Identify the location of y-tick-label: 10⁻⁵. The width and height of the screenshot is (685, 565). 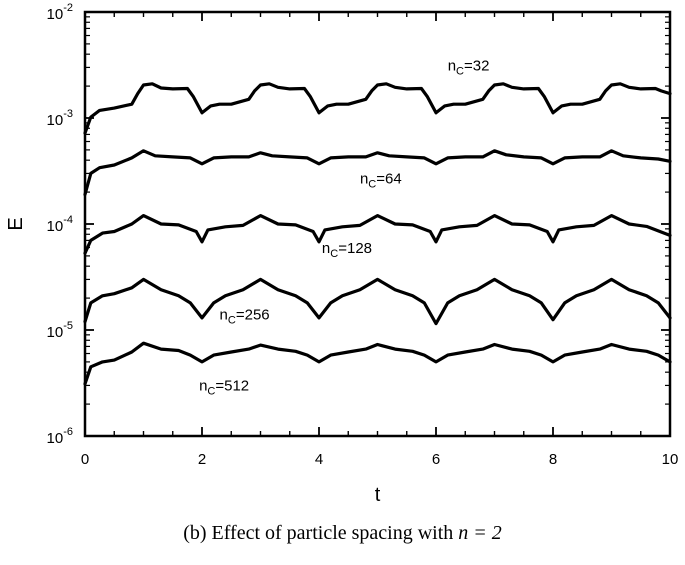
(60, 330).